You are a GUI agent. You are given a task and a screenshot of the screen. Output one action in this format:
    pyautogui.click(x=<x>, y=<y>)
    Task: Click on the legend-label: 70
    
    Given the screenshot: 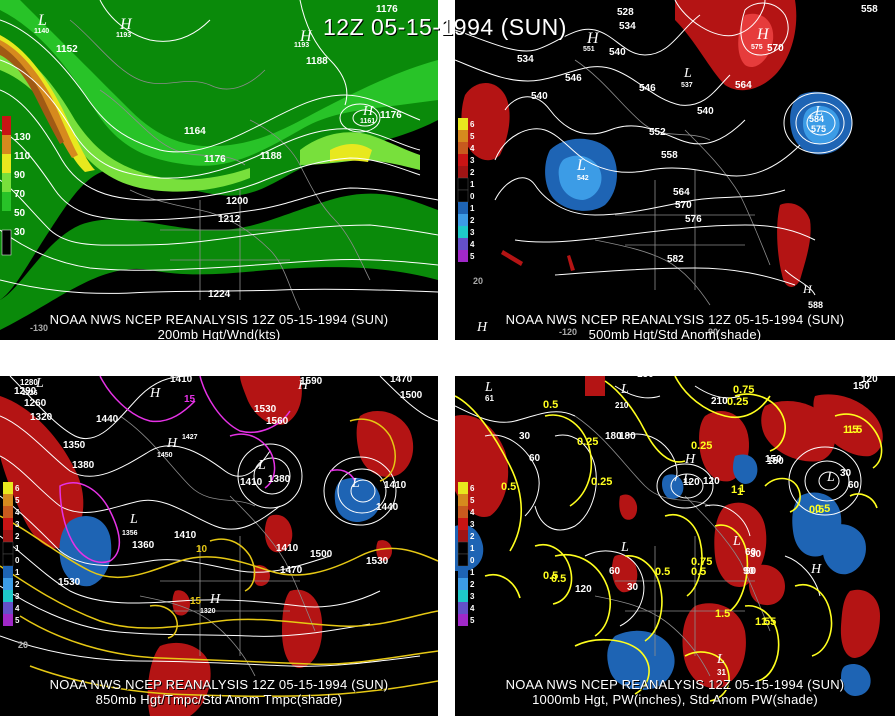 What is the action you would take?
    pyautogui.click(x=20, y=194)
    